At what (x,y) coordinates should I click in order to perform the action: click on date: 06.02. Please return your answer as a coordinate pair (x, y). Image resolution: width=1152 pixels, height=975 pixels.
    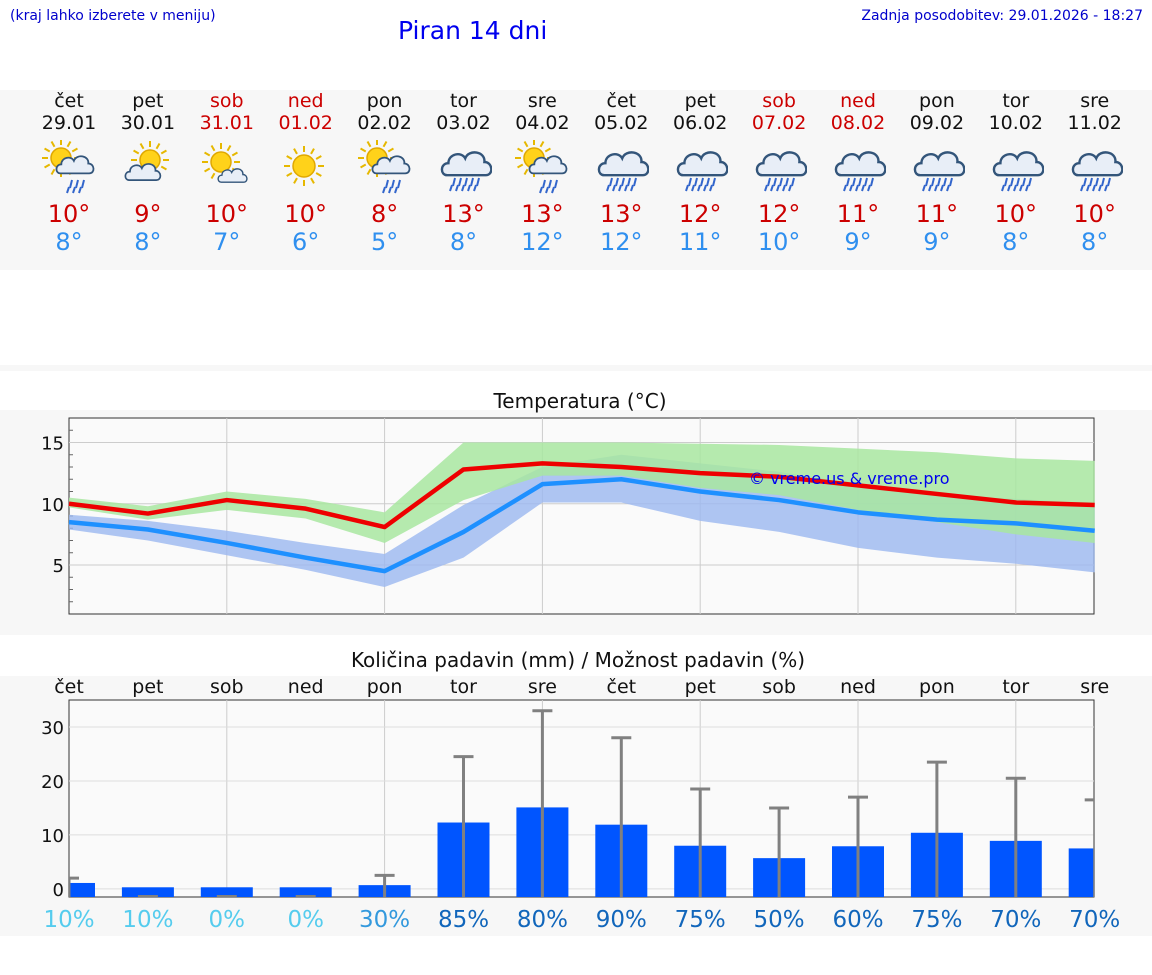
    Looking at the image, I should click on (700, 123).